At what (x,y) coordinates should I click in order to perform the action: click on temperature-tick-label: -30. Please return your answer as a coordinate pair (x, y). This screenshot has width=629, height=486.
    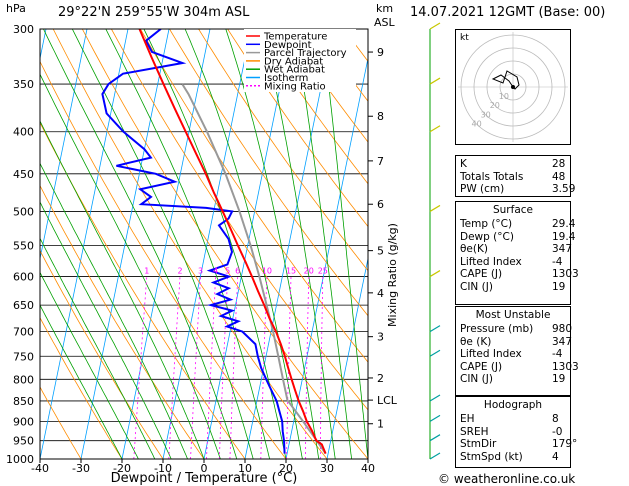
    Looking at the image, I should click on (81, 468).